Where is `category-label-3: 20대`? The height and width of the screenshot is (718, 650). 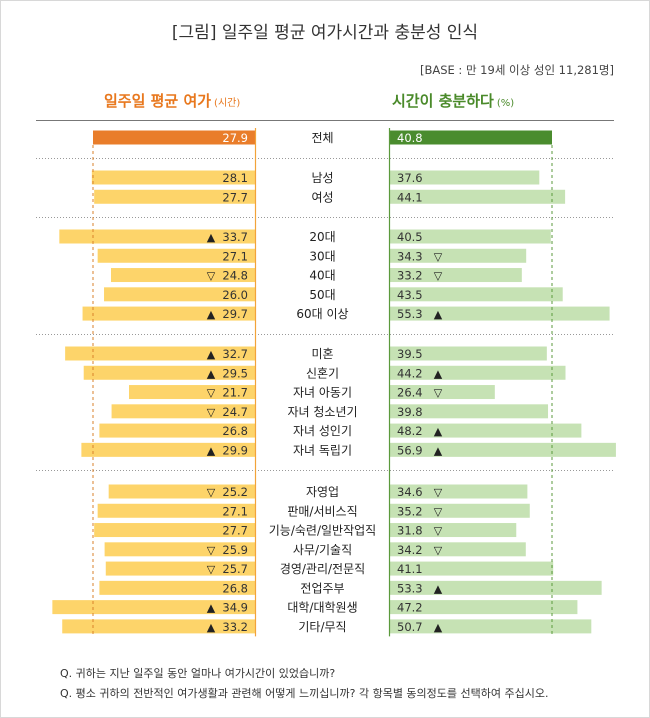 category-label-3: 20대 is located at coordinates (322, 237).